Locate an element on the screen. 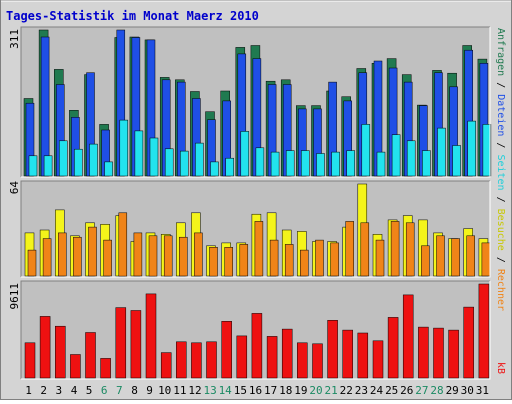  x-tick-label: 6 is located at coordinates (104, 390).